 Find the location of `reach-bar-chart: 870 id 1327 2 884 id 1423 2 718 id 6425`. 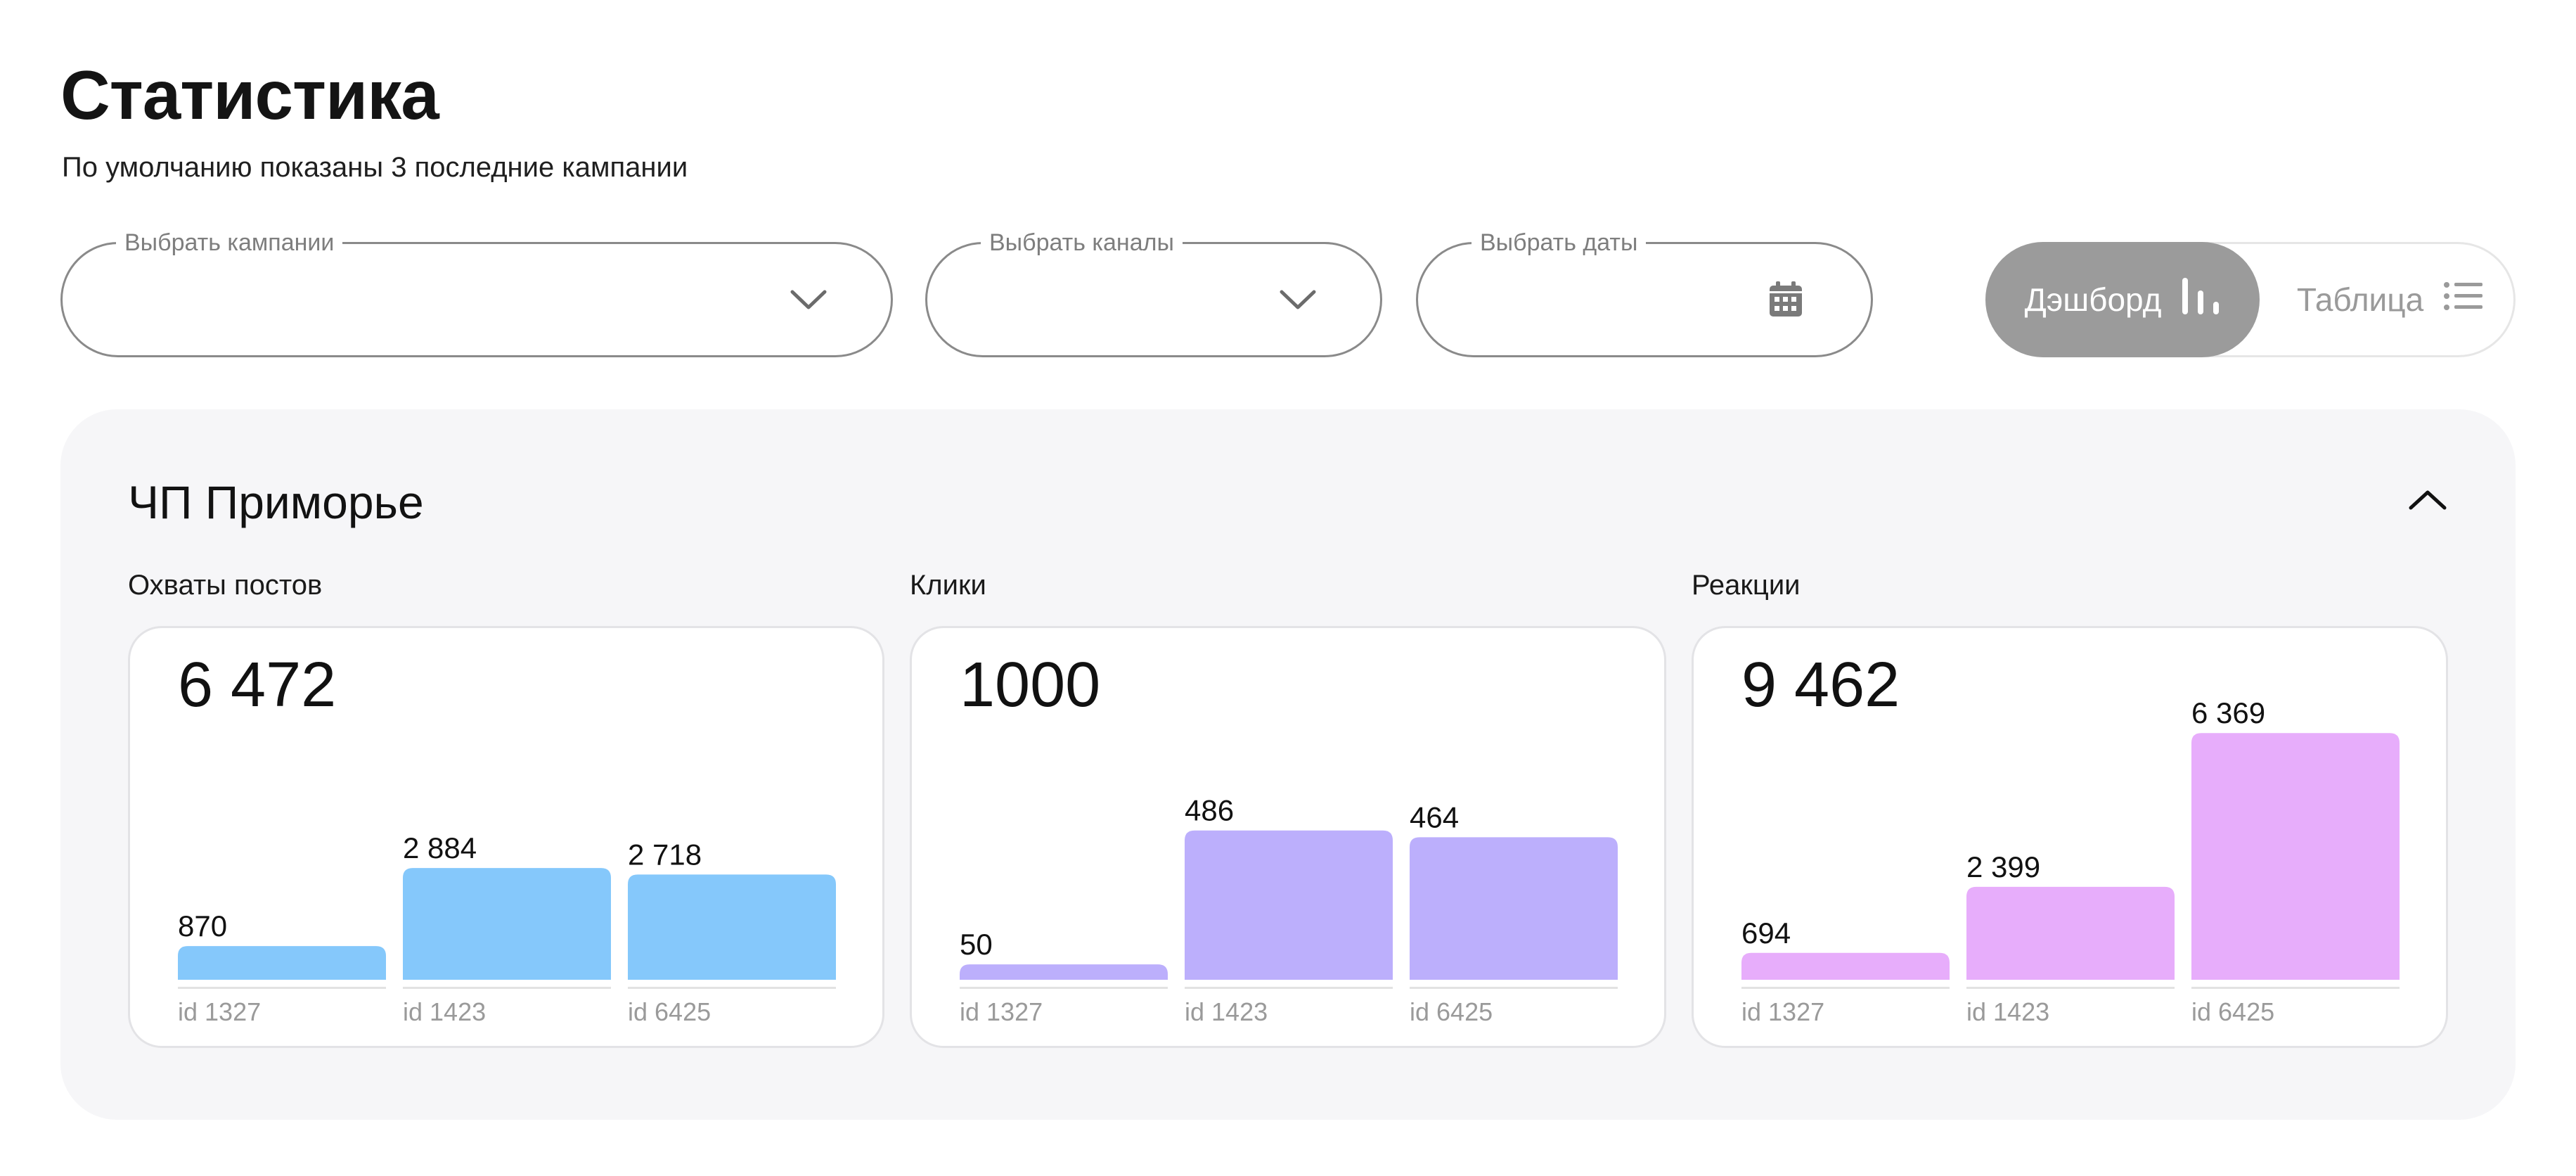

reach-bar-chart: 870 id 1327 2 884 id 1423 2 718 id 6425 is located at coordinates (507, 929).